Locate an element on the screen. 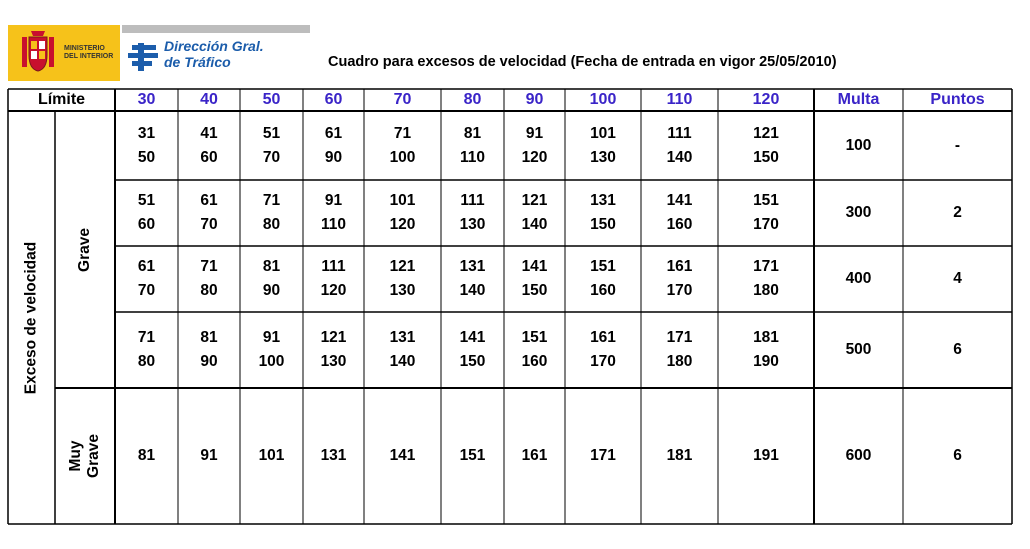 The height and width of the screenshot is (549, 1030). range-min: 101 is located at coordinates (603, 133).